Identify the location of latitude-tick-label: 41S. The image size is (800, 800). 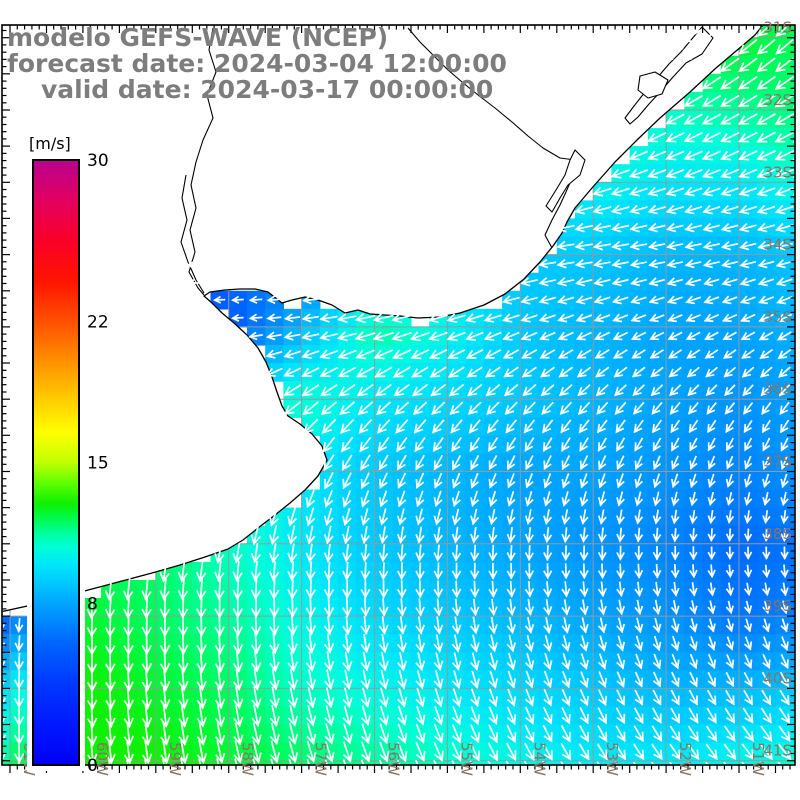
(777, 751).